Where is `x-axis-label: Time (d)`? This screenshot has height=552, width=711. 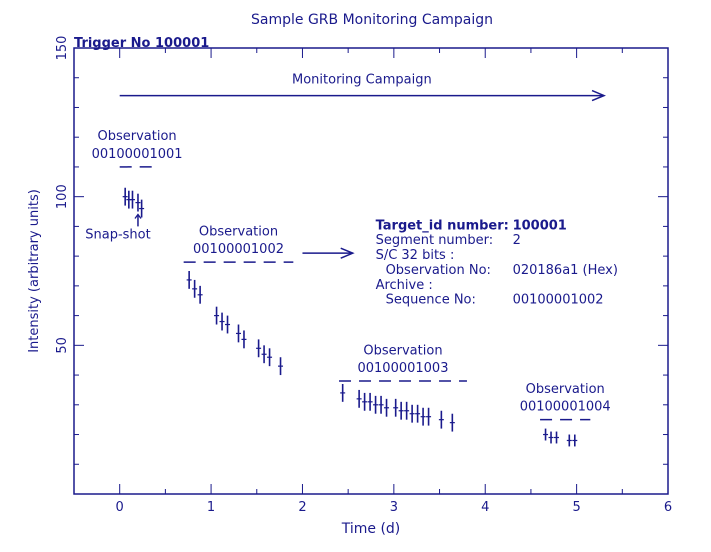
x-axis-label: Time (d) is located at coordinates (371, 529).